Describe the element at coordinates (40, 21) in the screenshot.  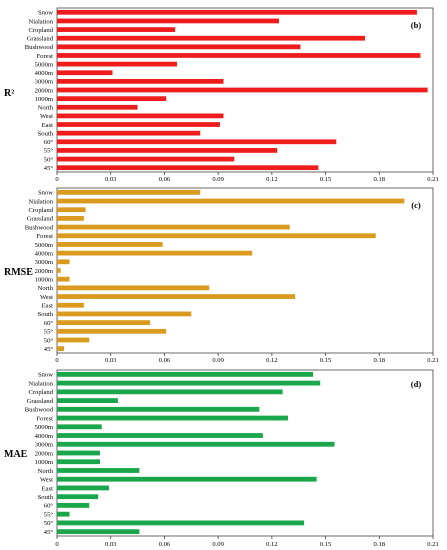
I see `category-label: Nialation` at that location.